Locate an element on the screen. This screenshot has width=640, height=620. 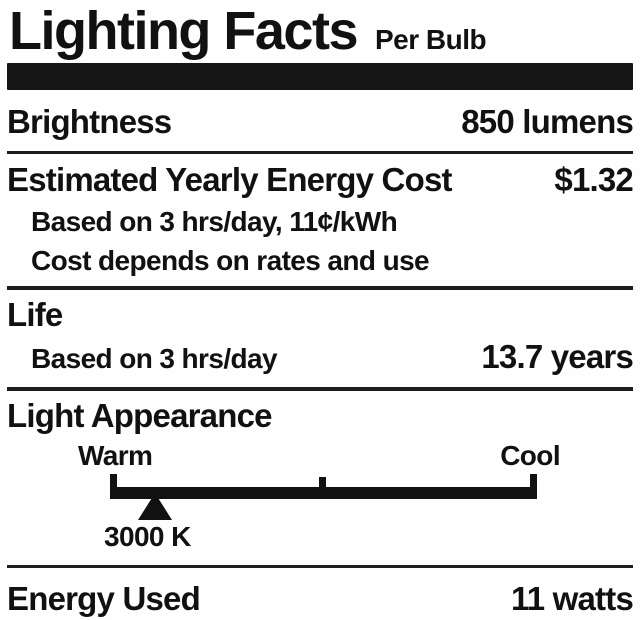
energy-cost-value: $1.32 is located at coordinates (593, 180).